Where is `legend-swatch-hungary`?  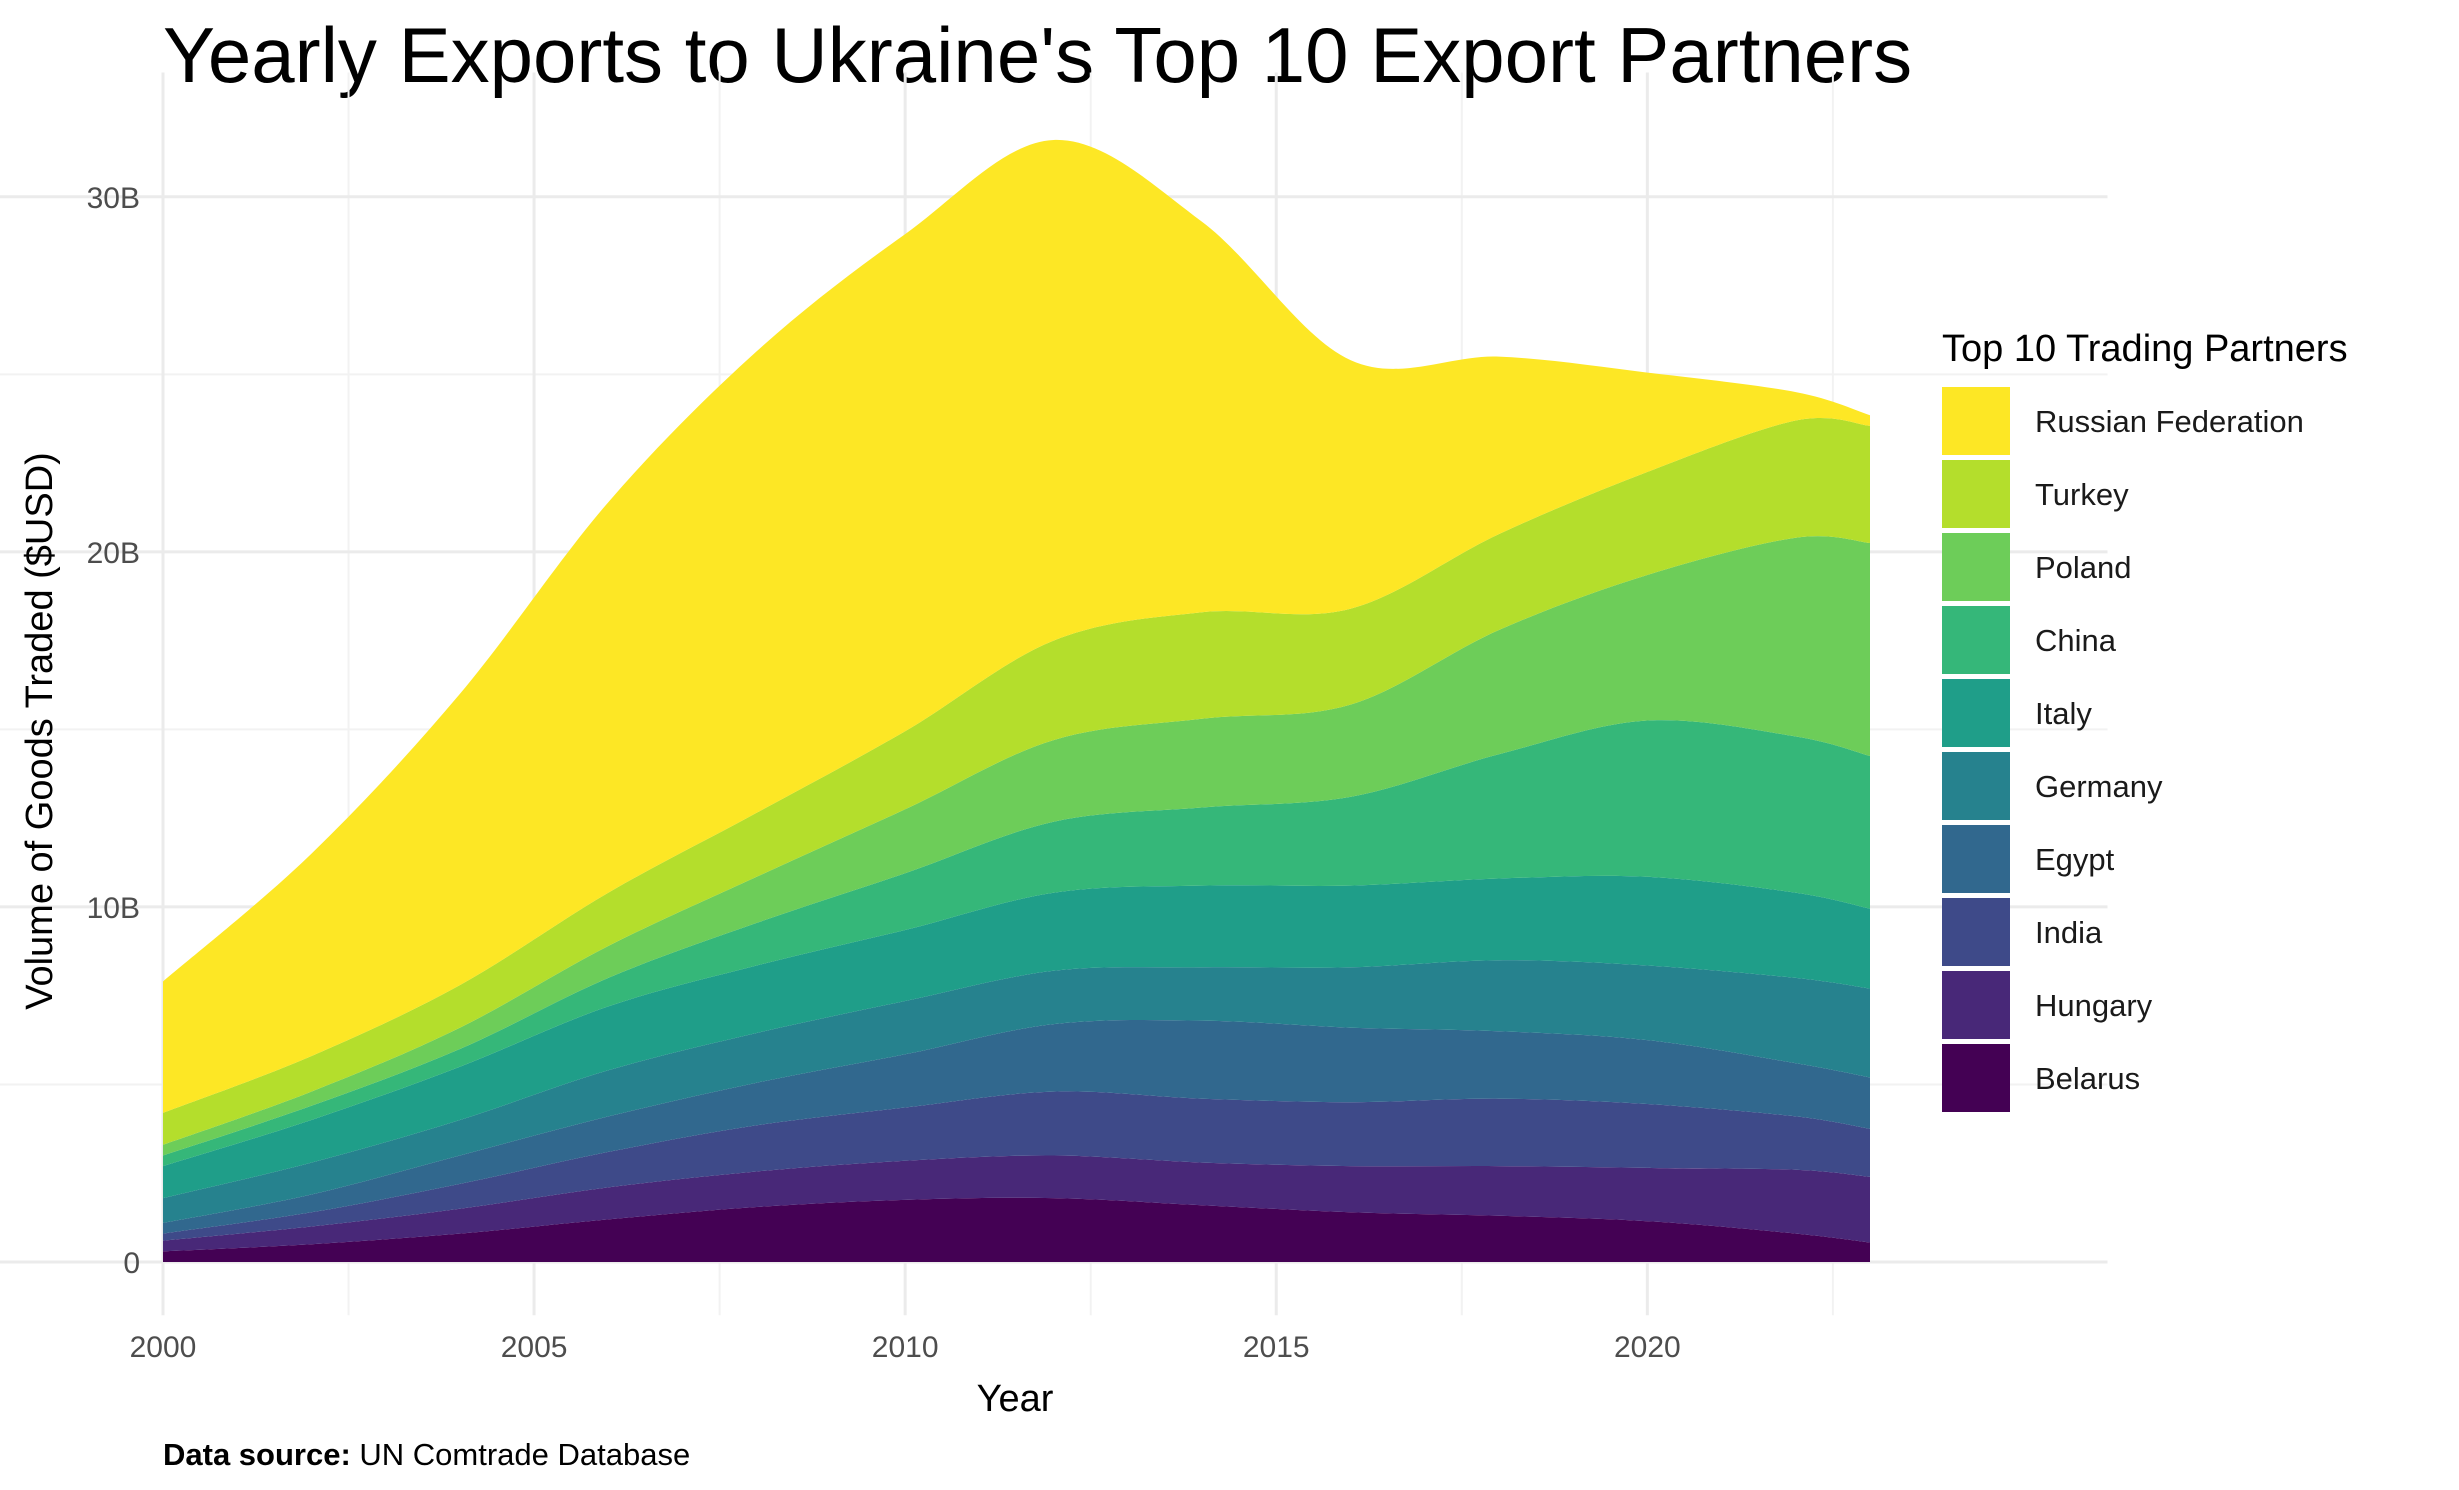
legend-swatch-hungary is located at coordinates (1976, 1005).